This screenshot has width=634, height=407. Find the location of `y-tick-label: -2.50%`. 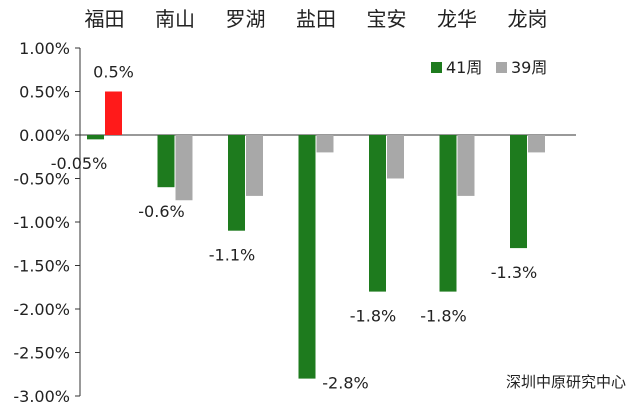

y-tick-label: -2.50% is located at coordinates (41, 353).